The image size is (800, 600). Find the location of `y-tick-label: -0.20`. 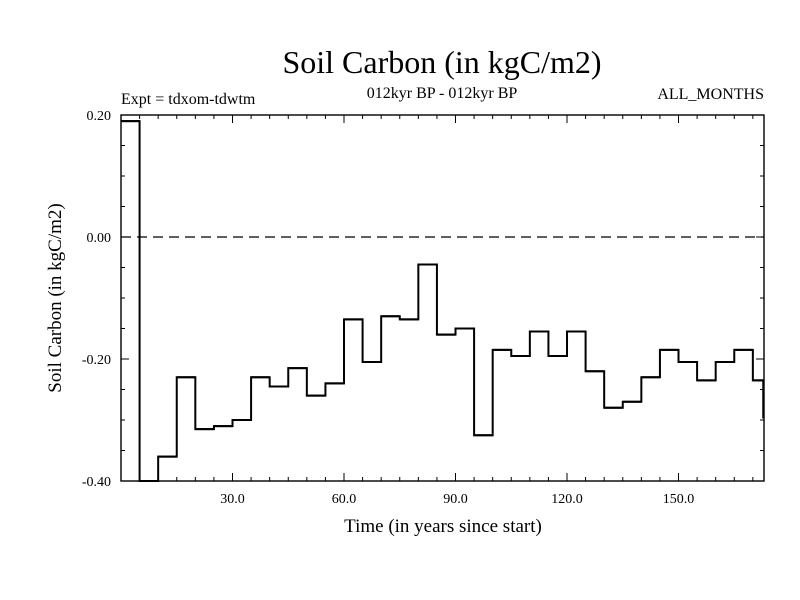

y-tick-label: -0.20 is located at coordinates (96, 360).